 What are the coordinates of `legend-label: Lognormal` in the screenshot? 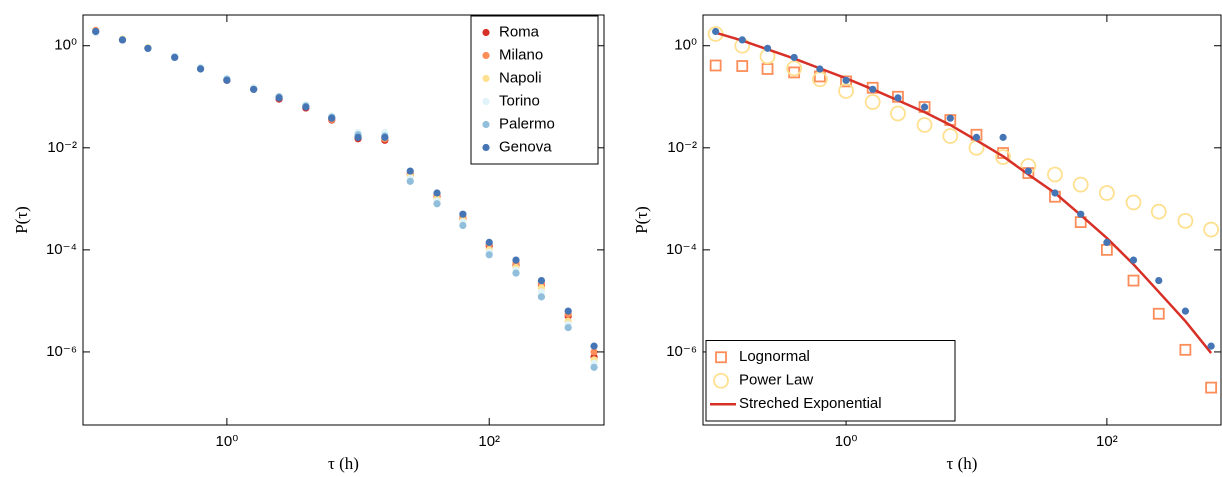 It's located at (774, 356).